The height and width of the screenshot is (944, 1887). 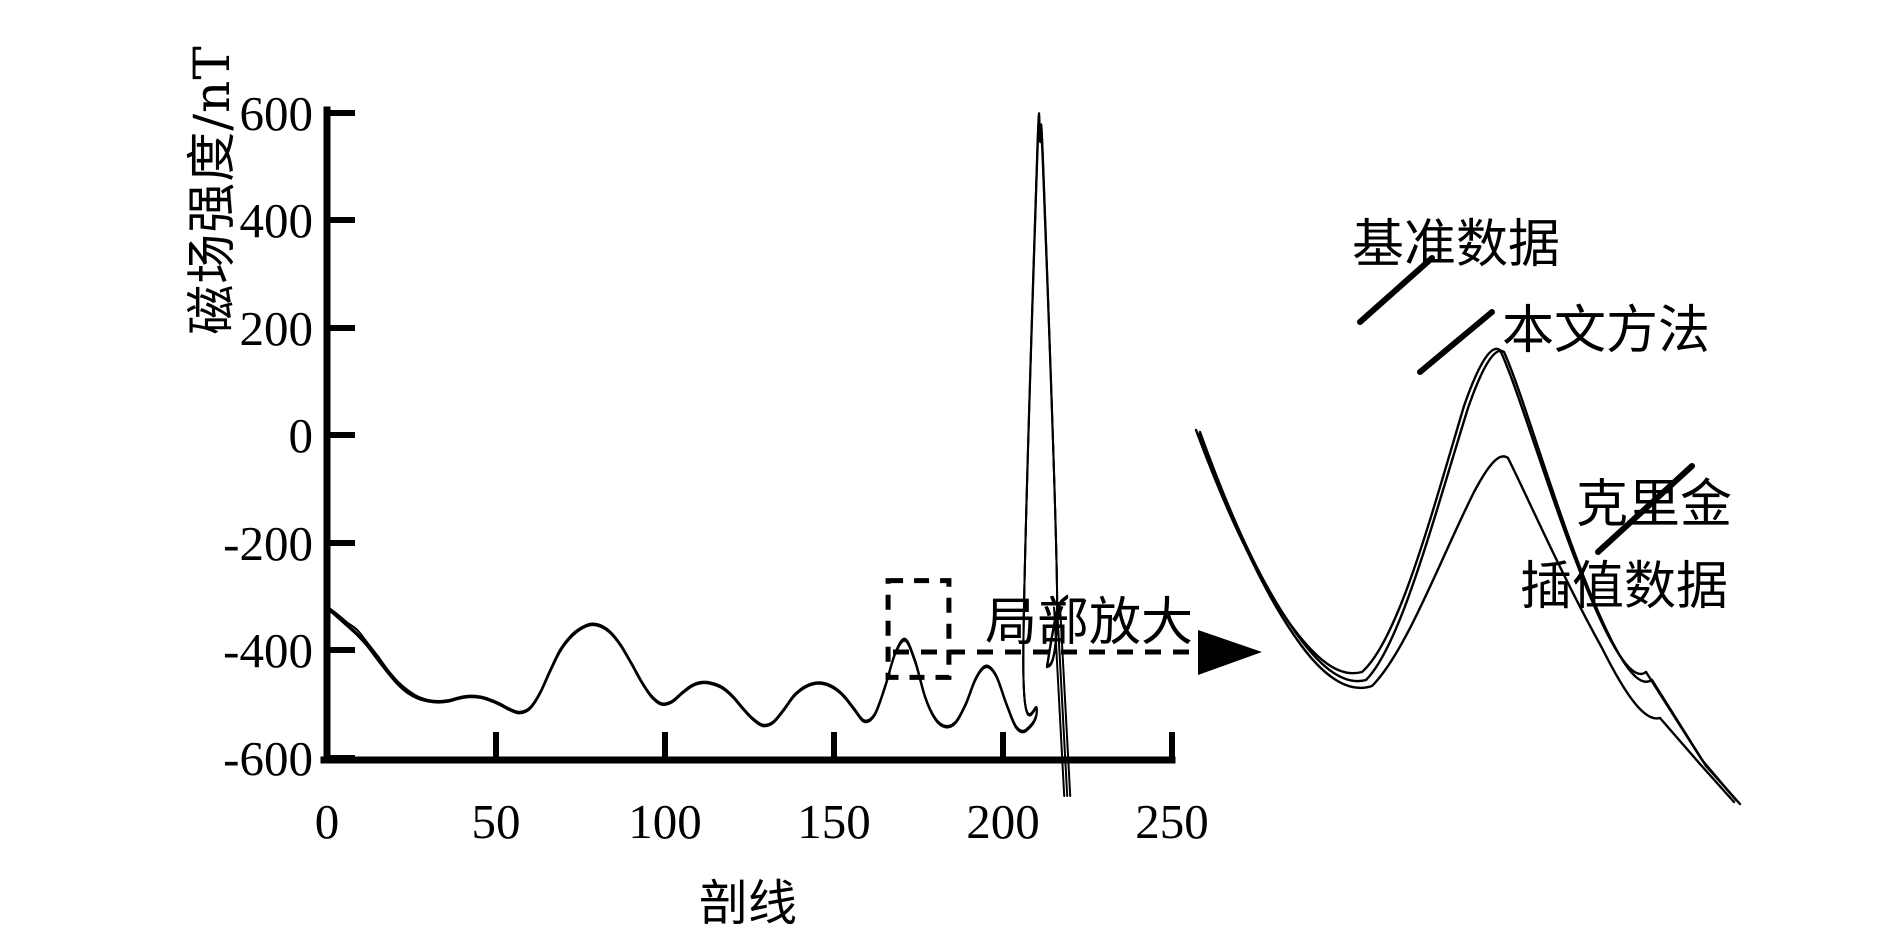 What do you see at coordinates (1230, 652) in the screenshot?
I see `zoom-arrow-head` at bounding box center [1230, 652].